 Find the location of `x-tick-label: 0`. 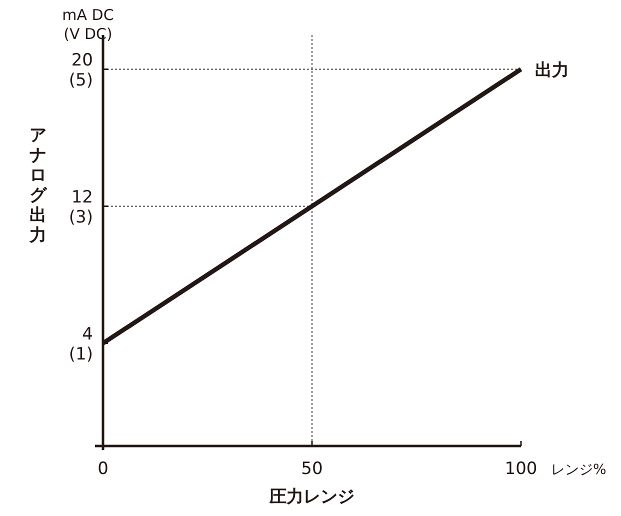

x-tick-label: 0 is located at coordinates (103, 469).